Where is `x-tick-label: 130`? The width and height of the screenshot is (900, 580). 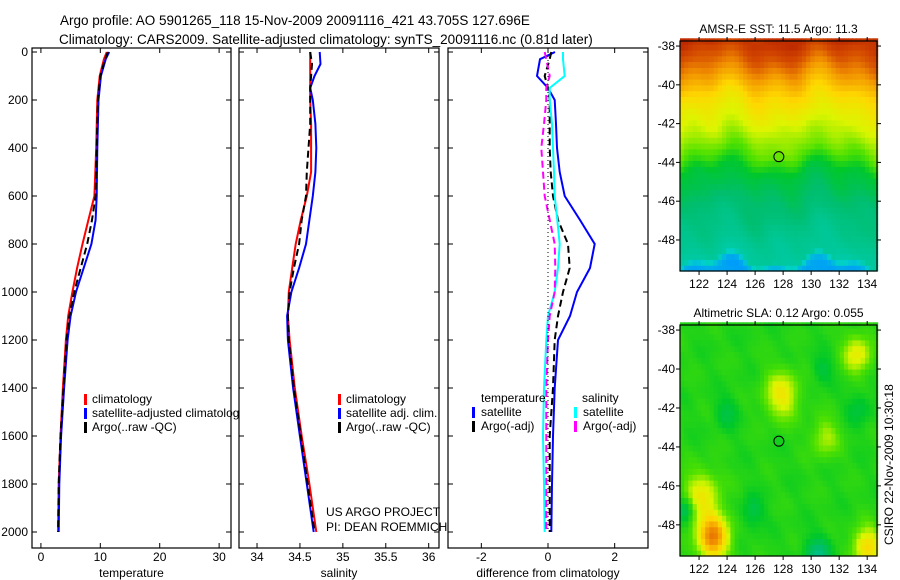 x-tick-label: 130 is located at coordinates (811, 569).